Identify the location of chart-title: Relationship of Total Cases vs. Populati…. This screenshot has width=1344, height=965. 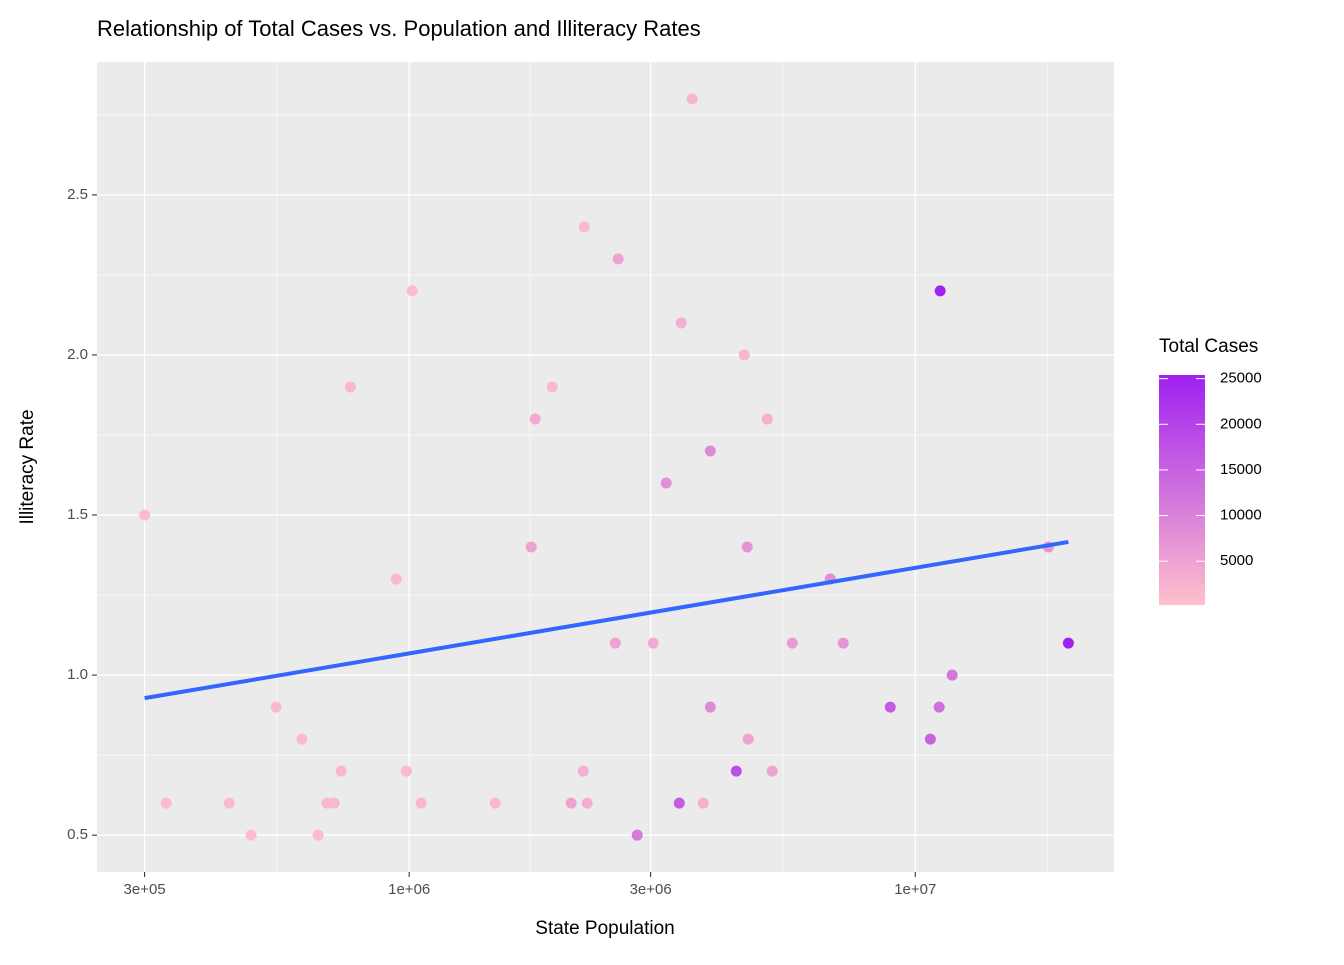
(399, 28).